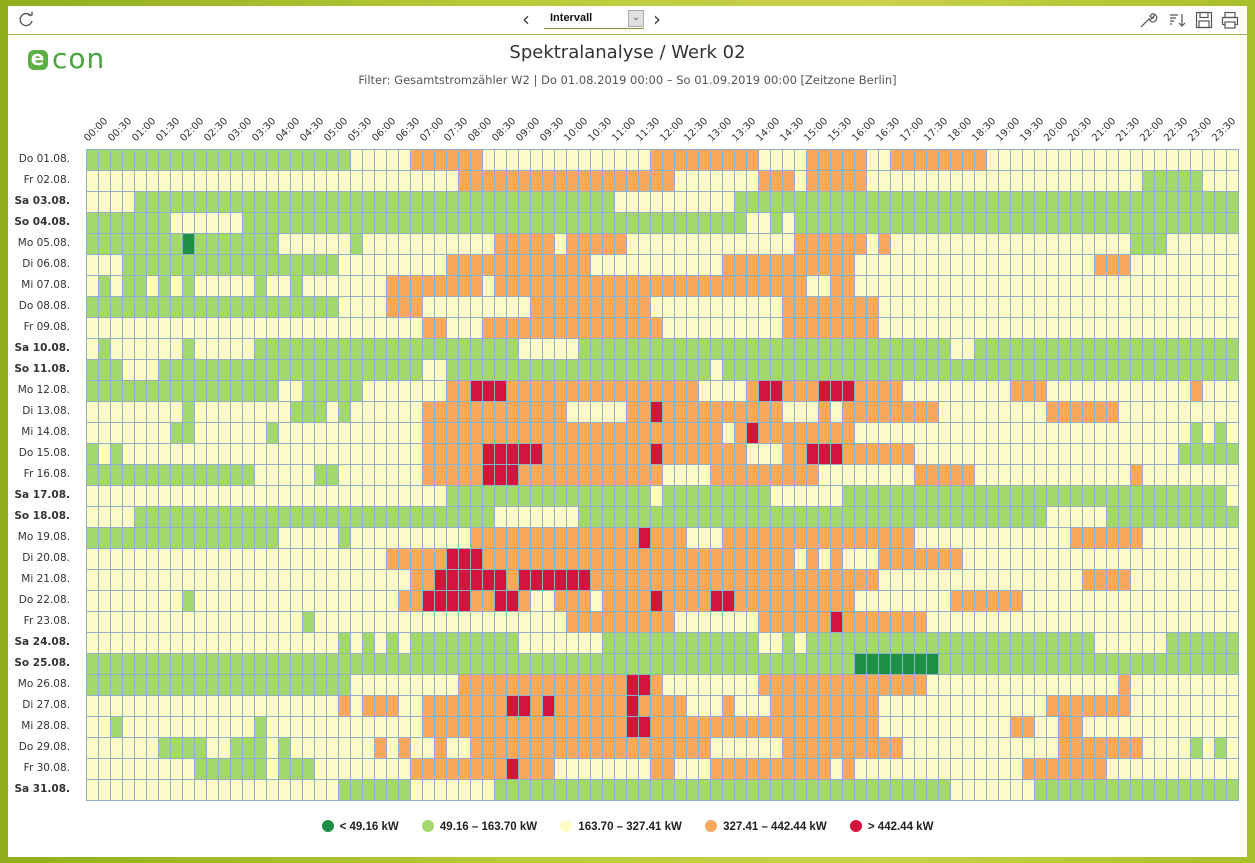 The image size is (1255, 863). Describe the element at coordinates (594, 19) in the screenshot. I see `interval-select: Intervall ⌄` at that location.